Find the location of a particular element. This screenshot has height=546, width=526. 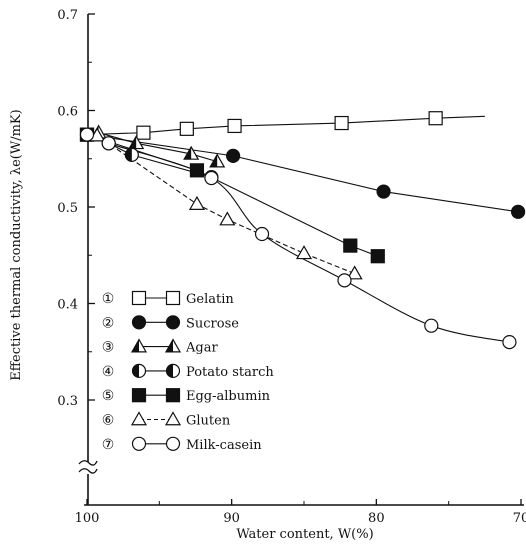

legend-index: ⑥ is located at coordinates (108, 421).